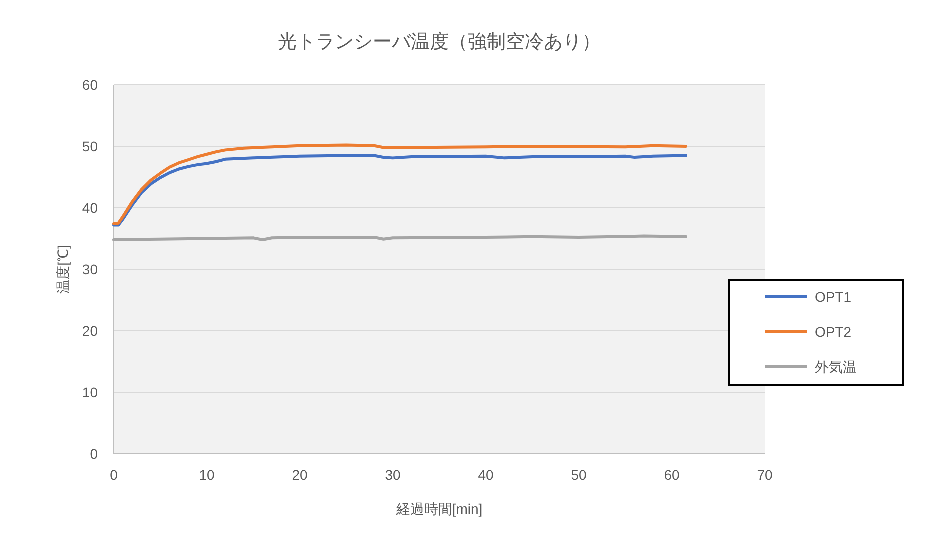  What do you see at coordinates (94, 454) in the screenshot?
I see `y-tick-label: 0` at bounding box center [94, 454].